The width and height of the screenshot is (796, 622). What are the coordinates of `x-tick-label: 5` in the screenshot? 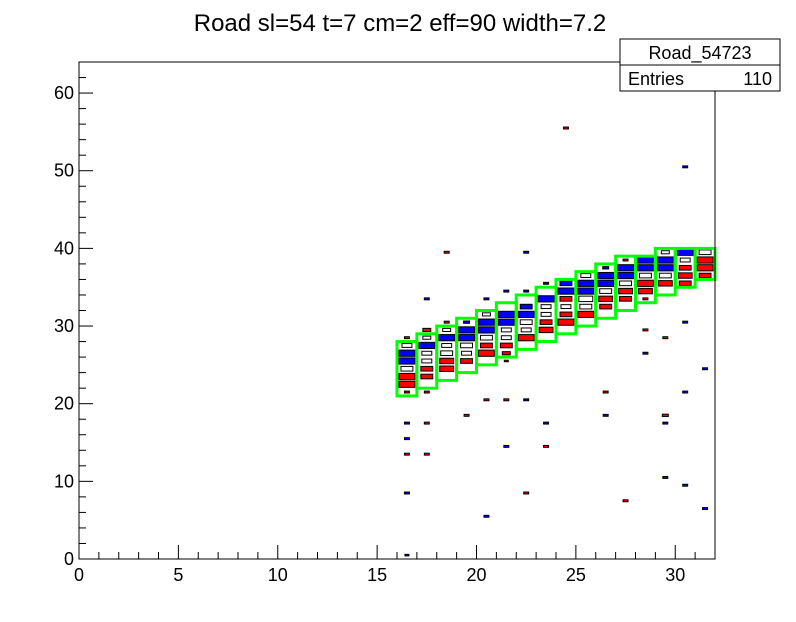 It's located at (178, 575).